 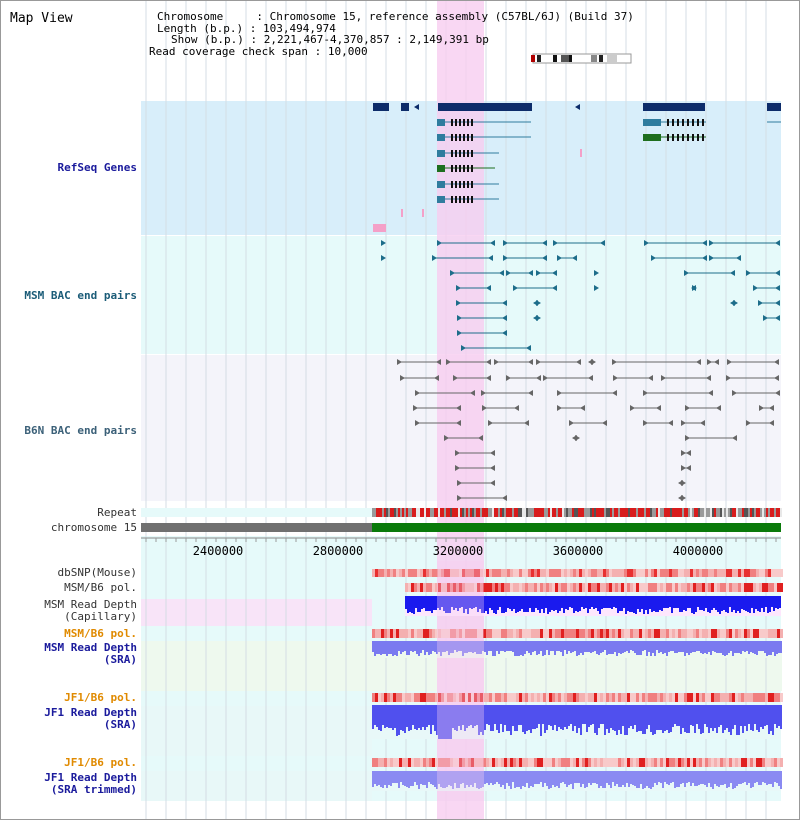 I want to click on msm-read-depth-capillary-label: MSM Read Depth (Capillary), so click(x=69, y=611).